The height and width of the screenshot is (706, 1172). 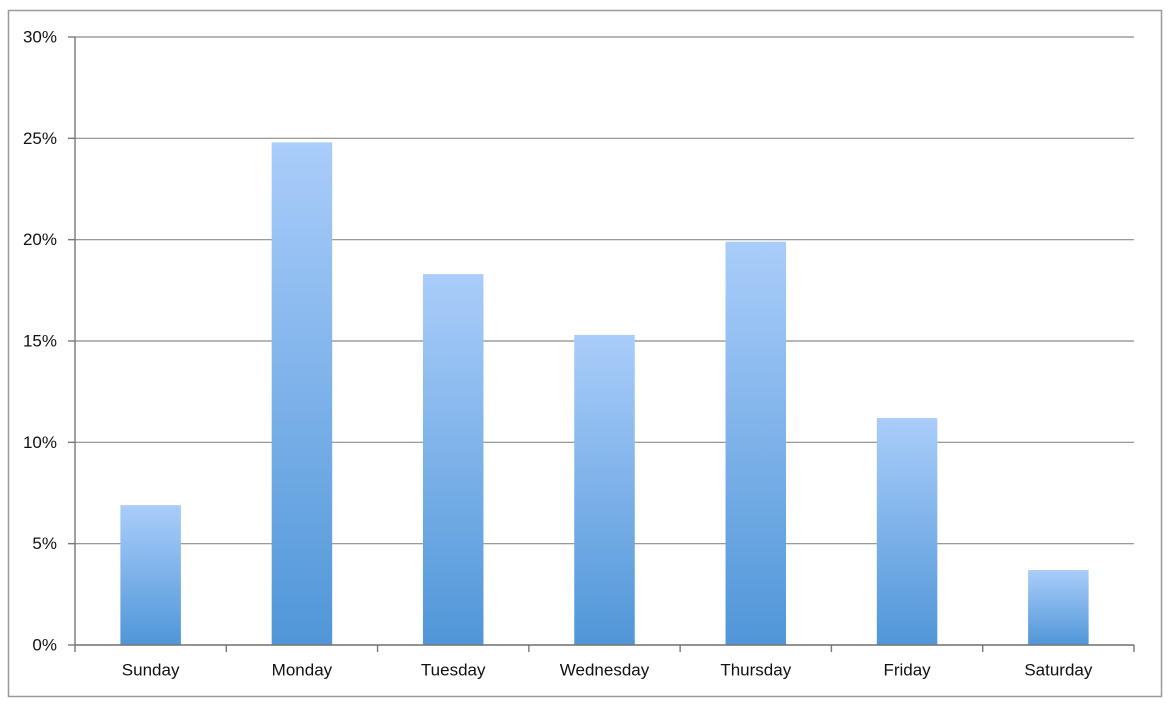 What do you see at coordinates (40, 340) in the screenshot?
I see `y-tick-label: 15%` at bounding box center [40, 340].